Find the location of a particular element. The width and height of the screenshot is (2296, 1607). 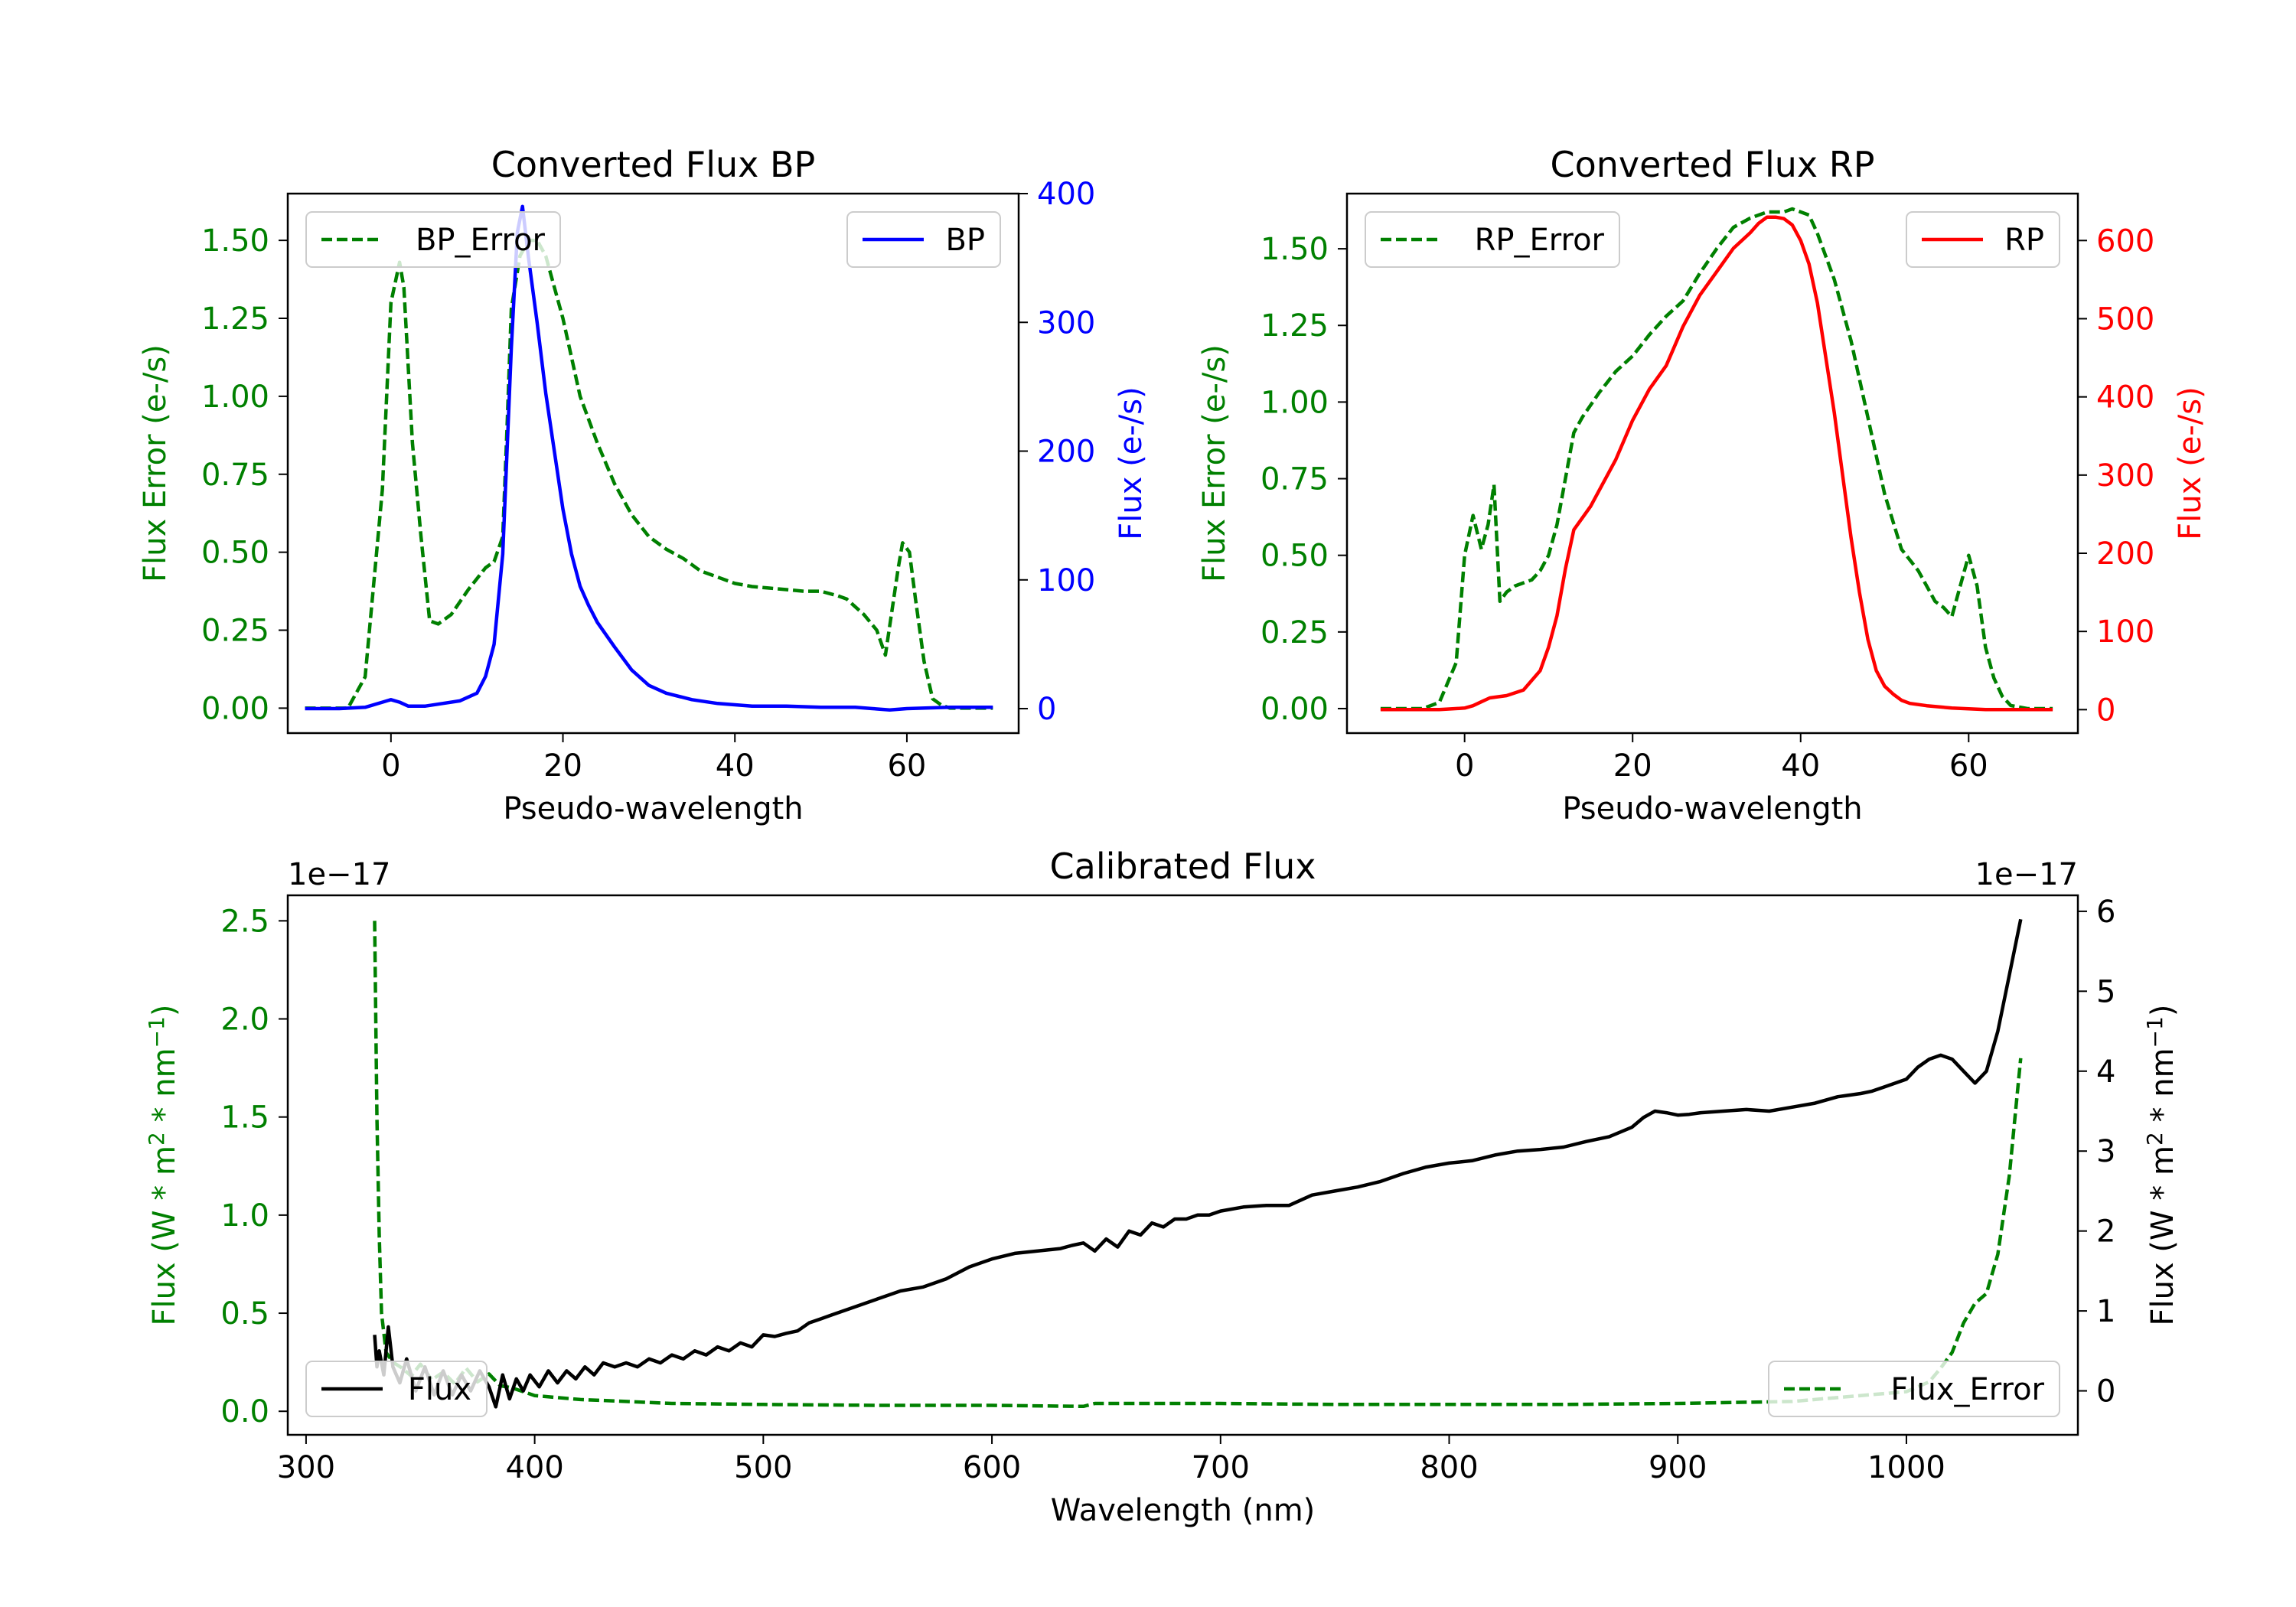

chart-title: Converted Flux BP is located at coordinates (653, 164).